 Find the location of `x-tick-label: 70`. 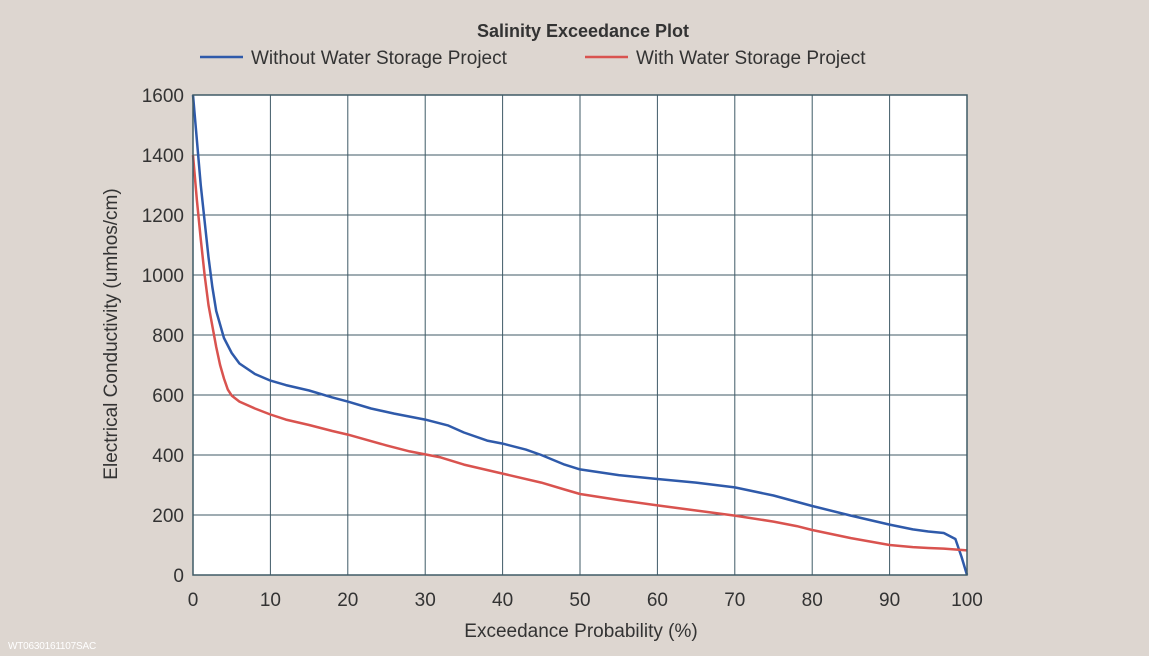

x-tick-label: 70 is located at coordinates (734, 600).